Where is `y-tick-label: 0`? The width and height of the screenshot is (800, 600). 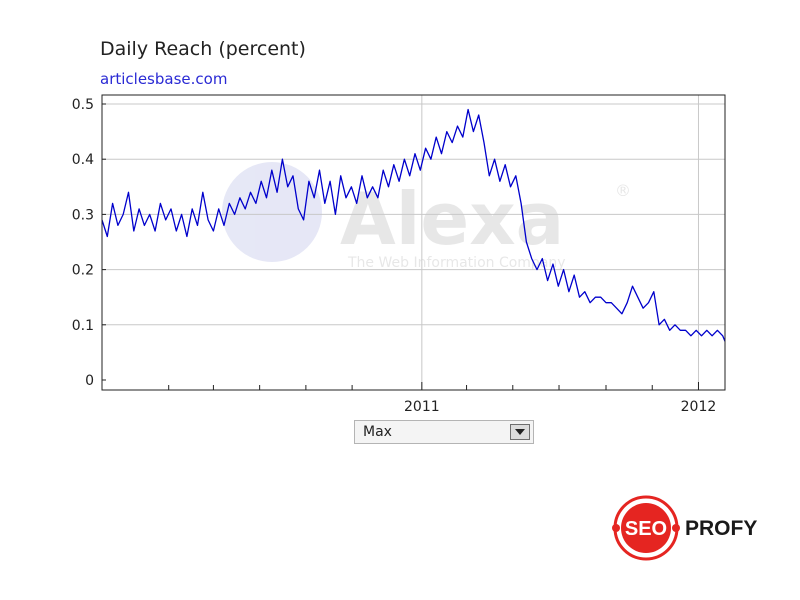 y-tick-label: 0 is located at coordinates (89, 381).